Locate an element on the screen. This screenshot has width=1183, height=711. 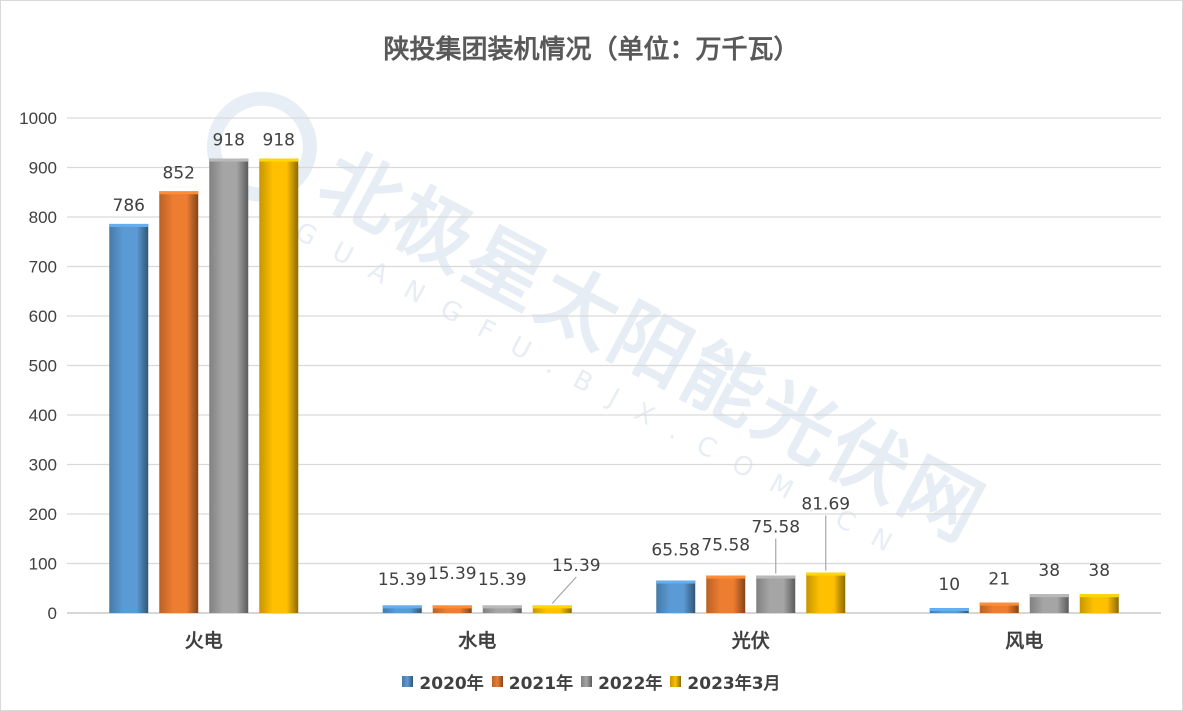
y-tick-label: 300 is located at coordinates (43, 465).